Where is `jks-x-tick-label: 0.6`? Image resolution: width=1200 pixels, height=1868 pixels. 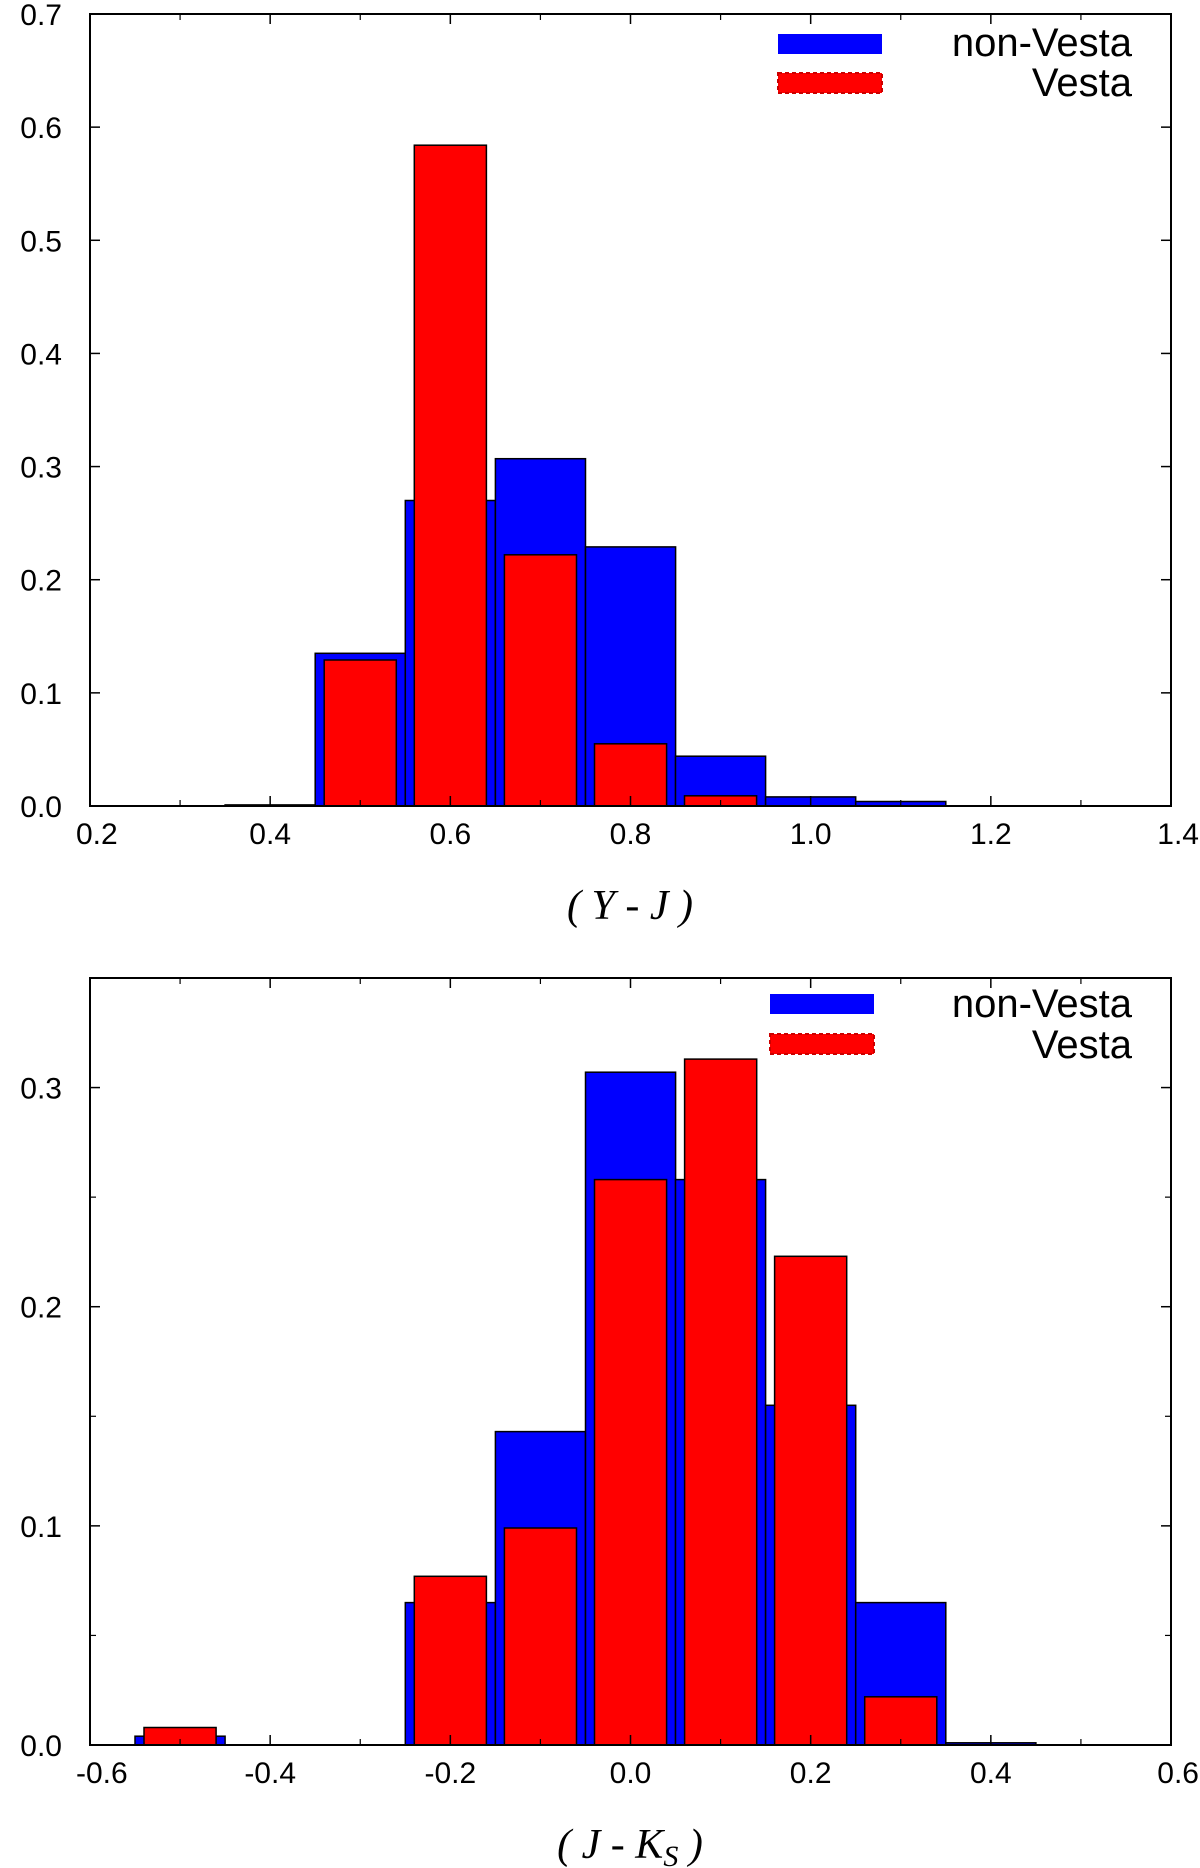
jks-x-tick-label: 0.6 is located at coordinates (1178, 1773).